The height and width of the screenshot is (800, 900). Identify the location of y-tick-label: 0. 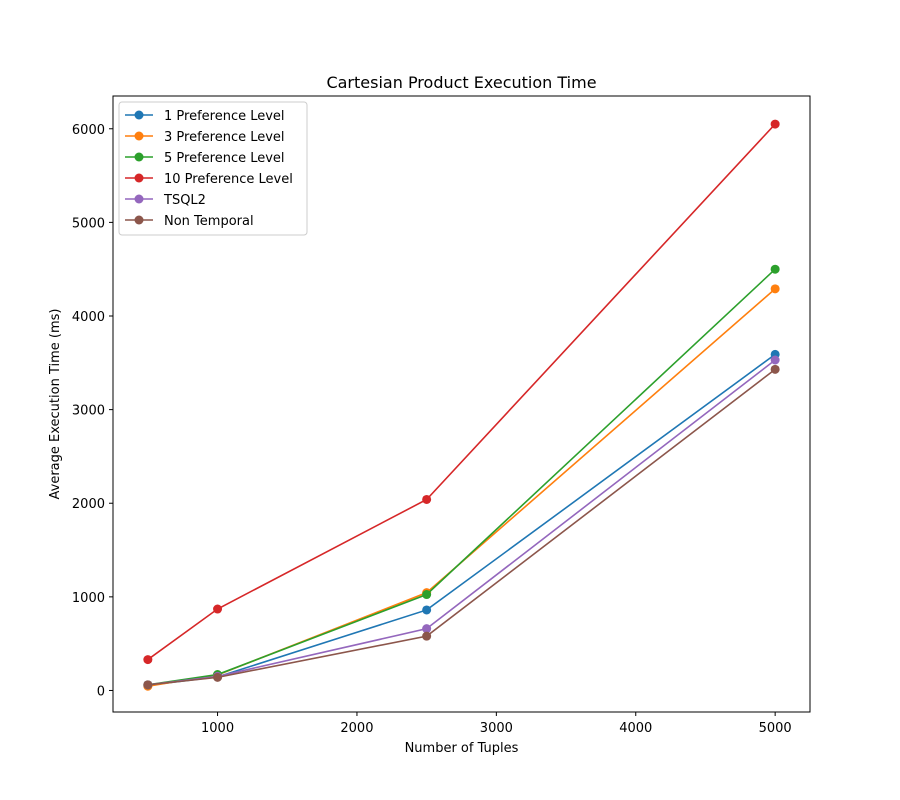
(101, 691).